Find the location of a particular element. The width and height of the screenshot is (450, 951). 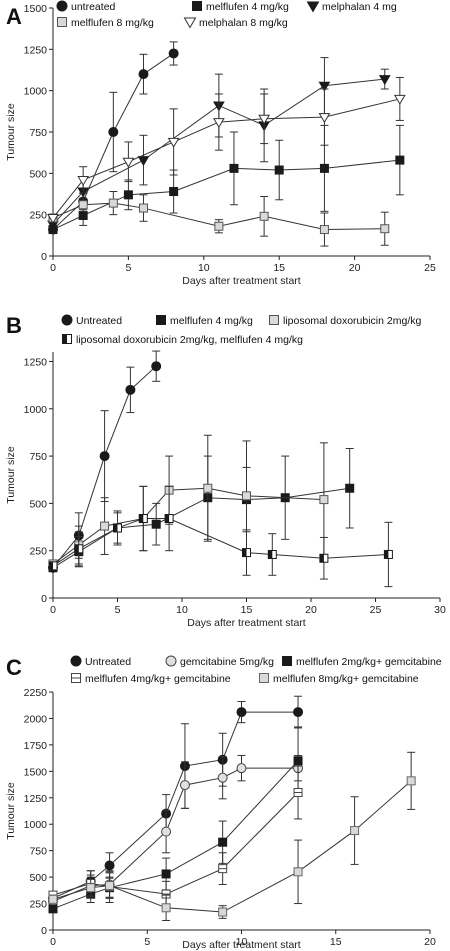

y-tick-label: 1750 is located at coordinates (36, 746).